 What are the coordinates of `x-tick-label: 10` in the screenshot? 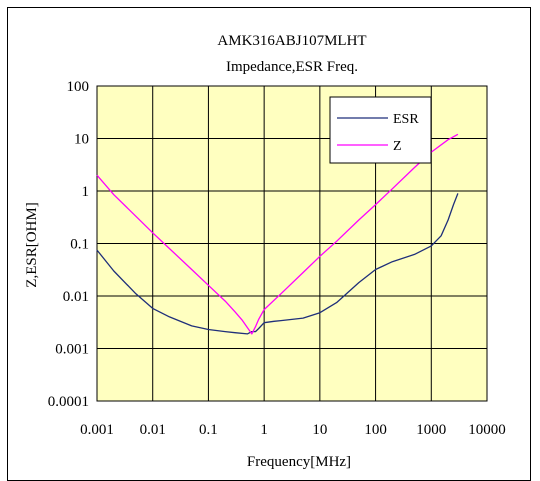 It's located at (319, 430).